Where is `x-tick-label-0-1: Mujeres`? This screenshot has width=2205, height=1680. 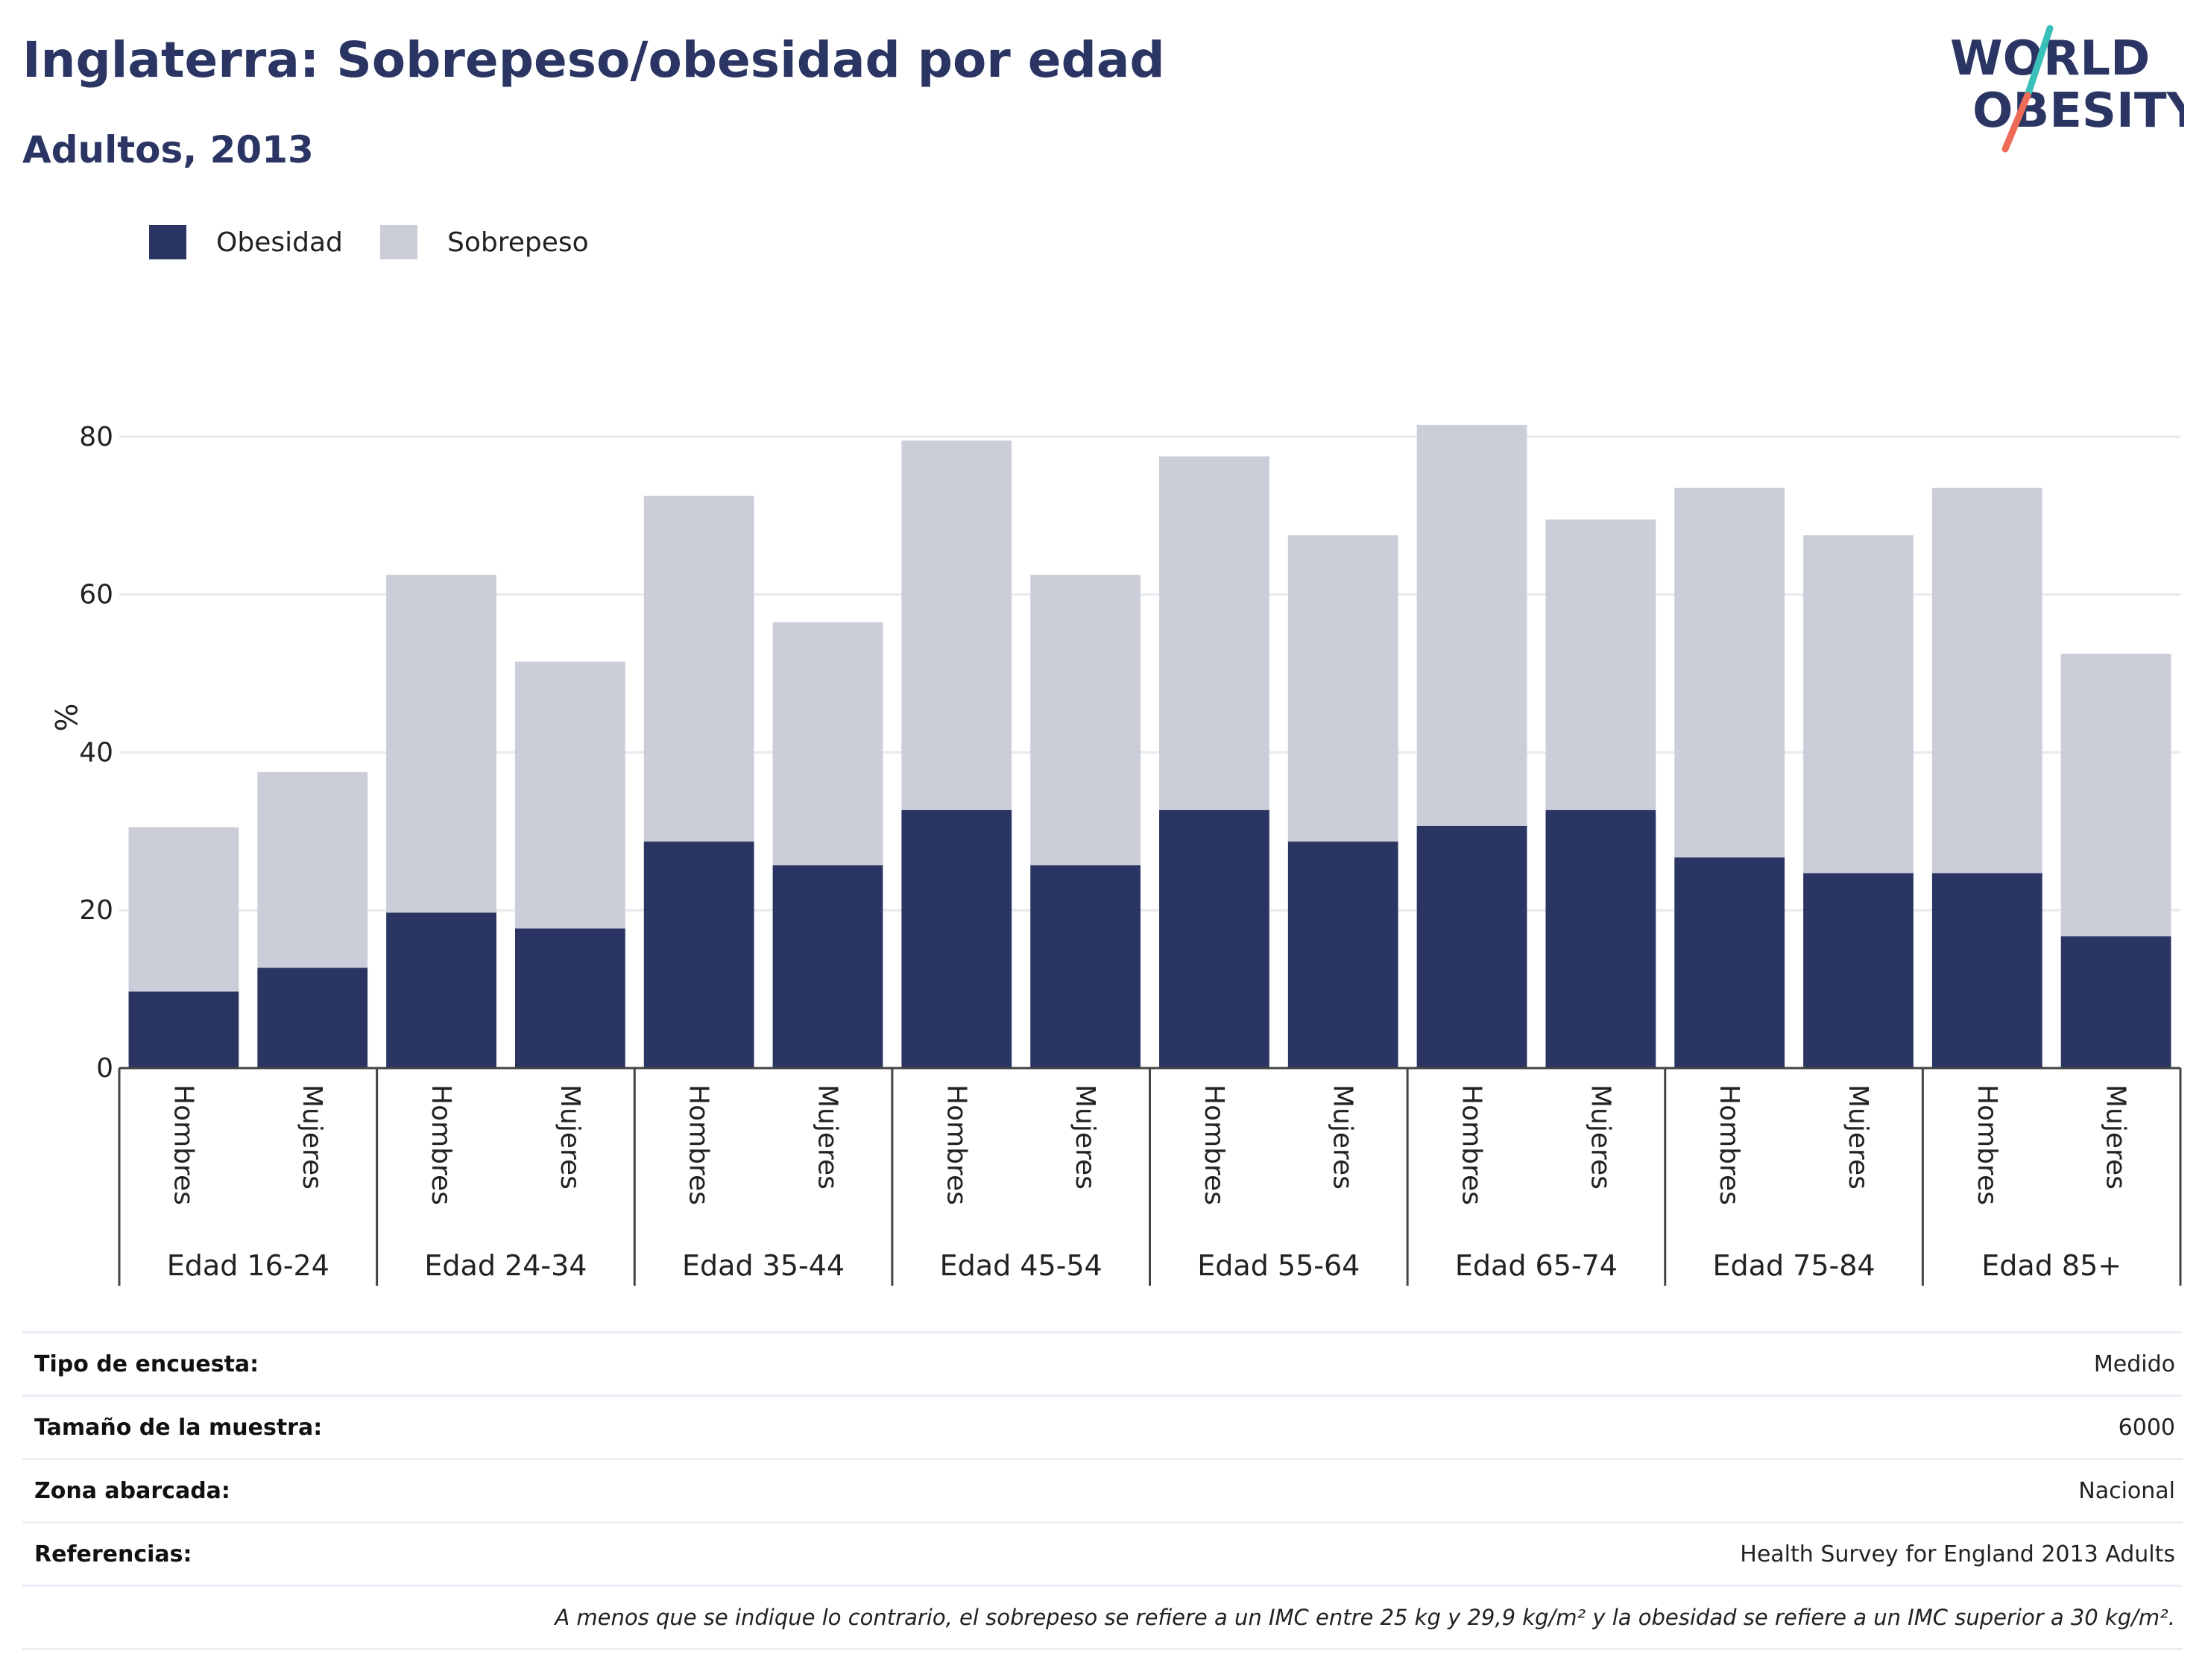 x-tick-label-0-1: Mujeres is located at coordinates (312, 1137).